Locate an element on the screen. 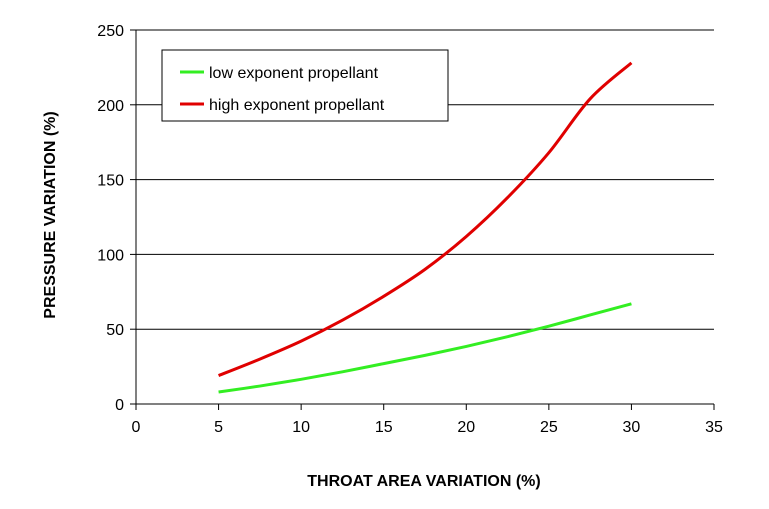 The image size is (769, 509). x-tick-label-30: 30 is located at coordinates (632, 427).